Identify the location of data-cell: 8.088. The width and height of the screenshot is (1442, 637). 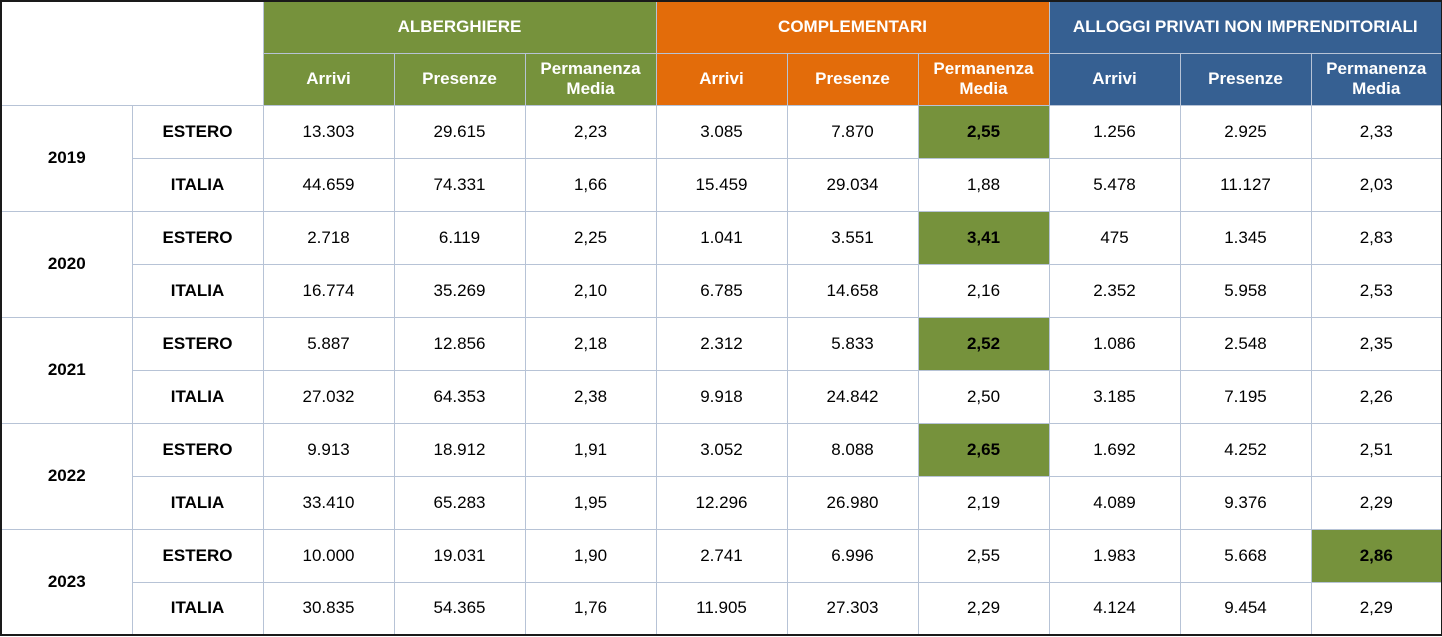
(852, 449).